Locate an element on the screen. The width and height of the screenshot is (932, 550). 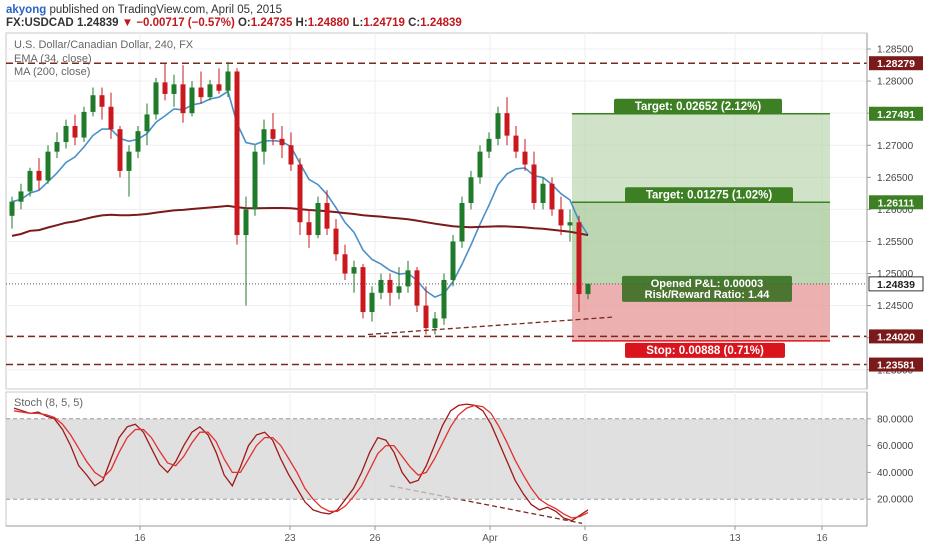
x-tick-label: 16 is located at coordinates (140, 538).